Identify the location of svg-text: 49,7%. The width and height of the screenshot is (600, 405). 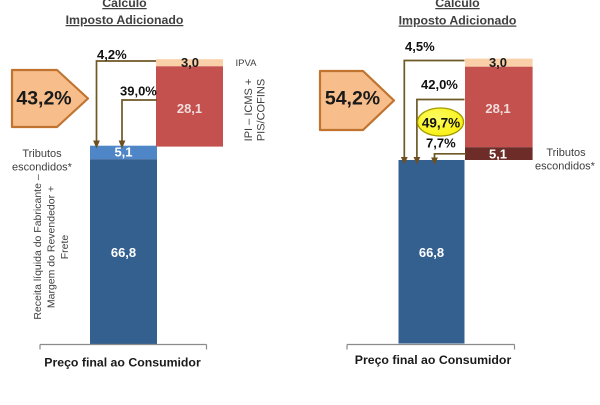
(441, 123).